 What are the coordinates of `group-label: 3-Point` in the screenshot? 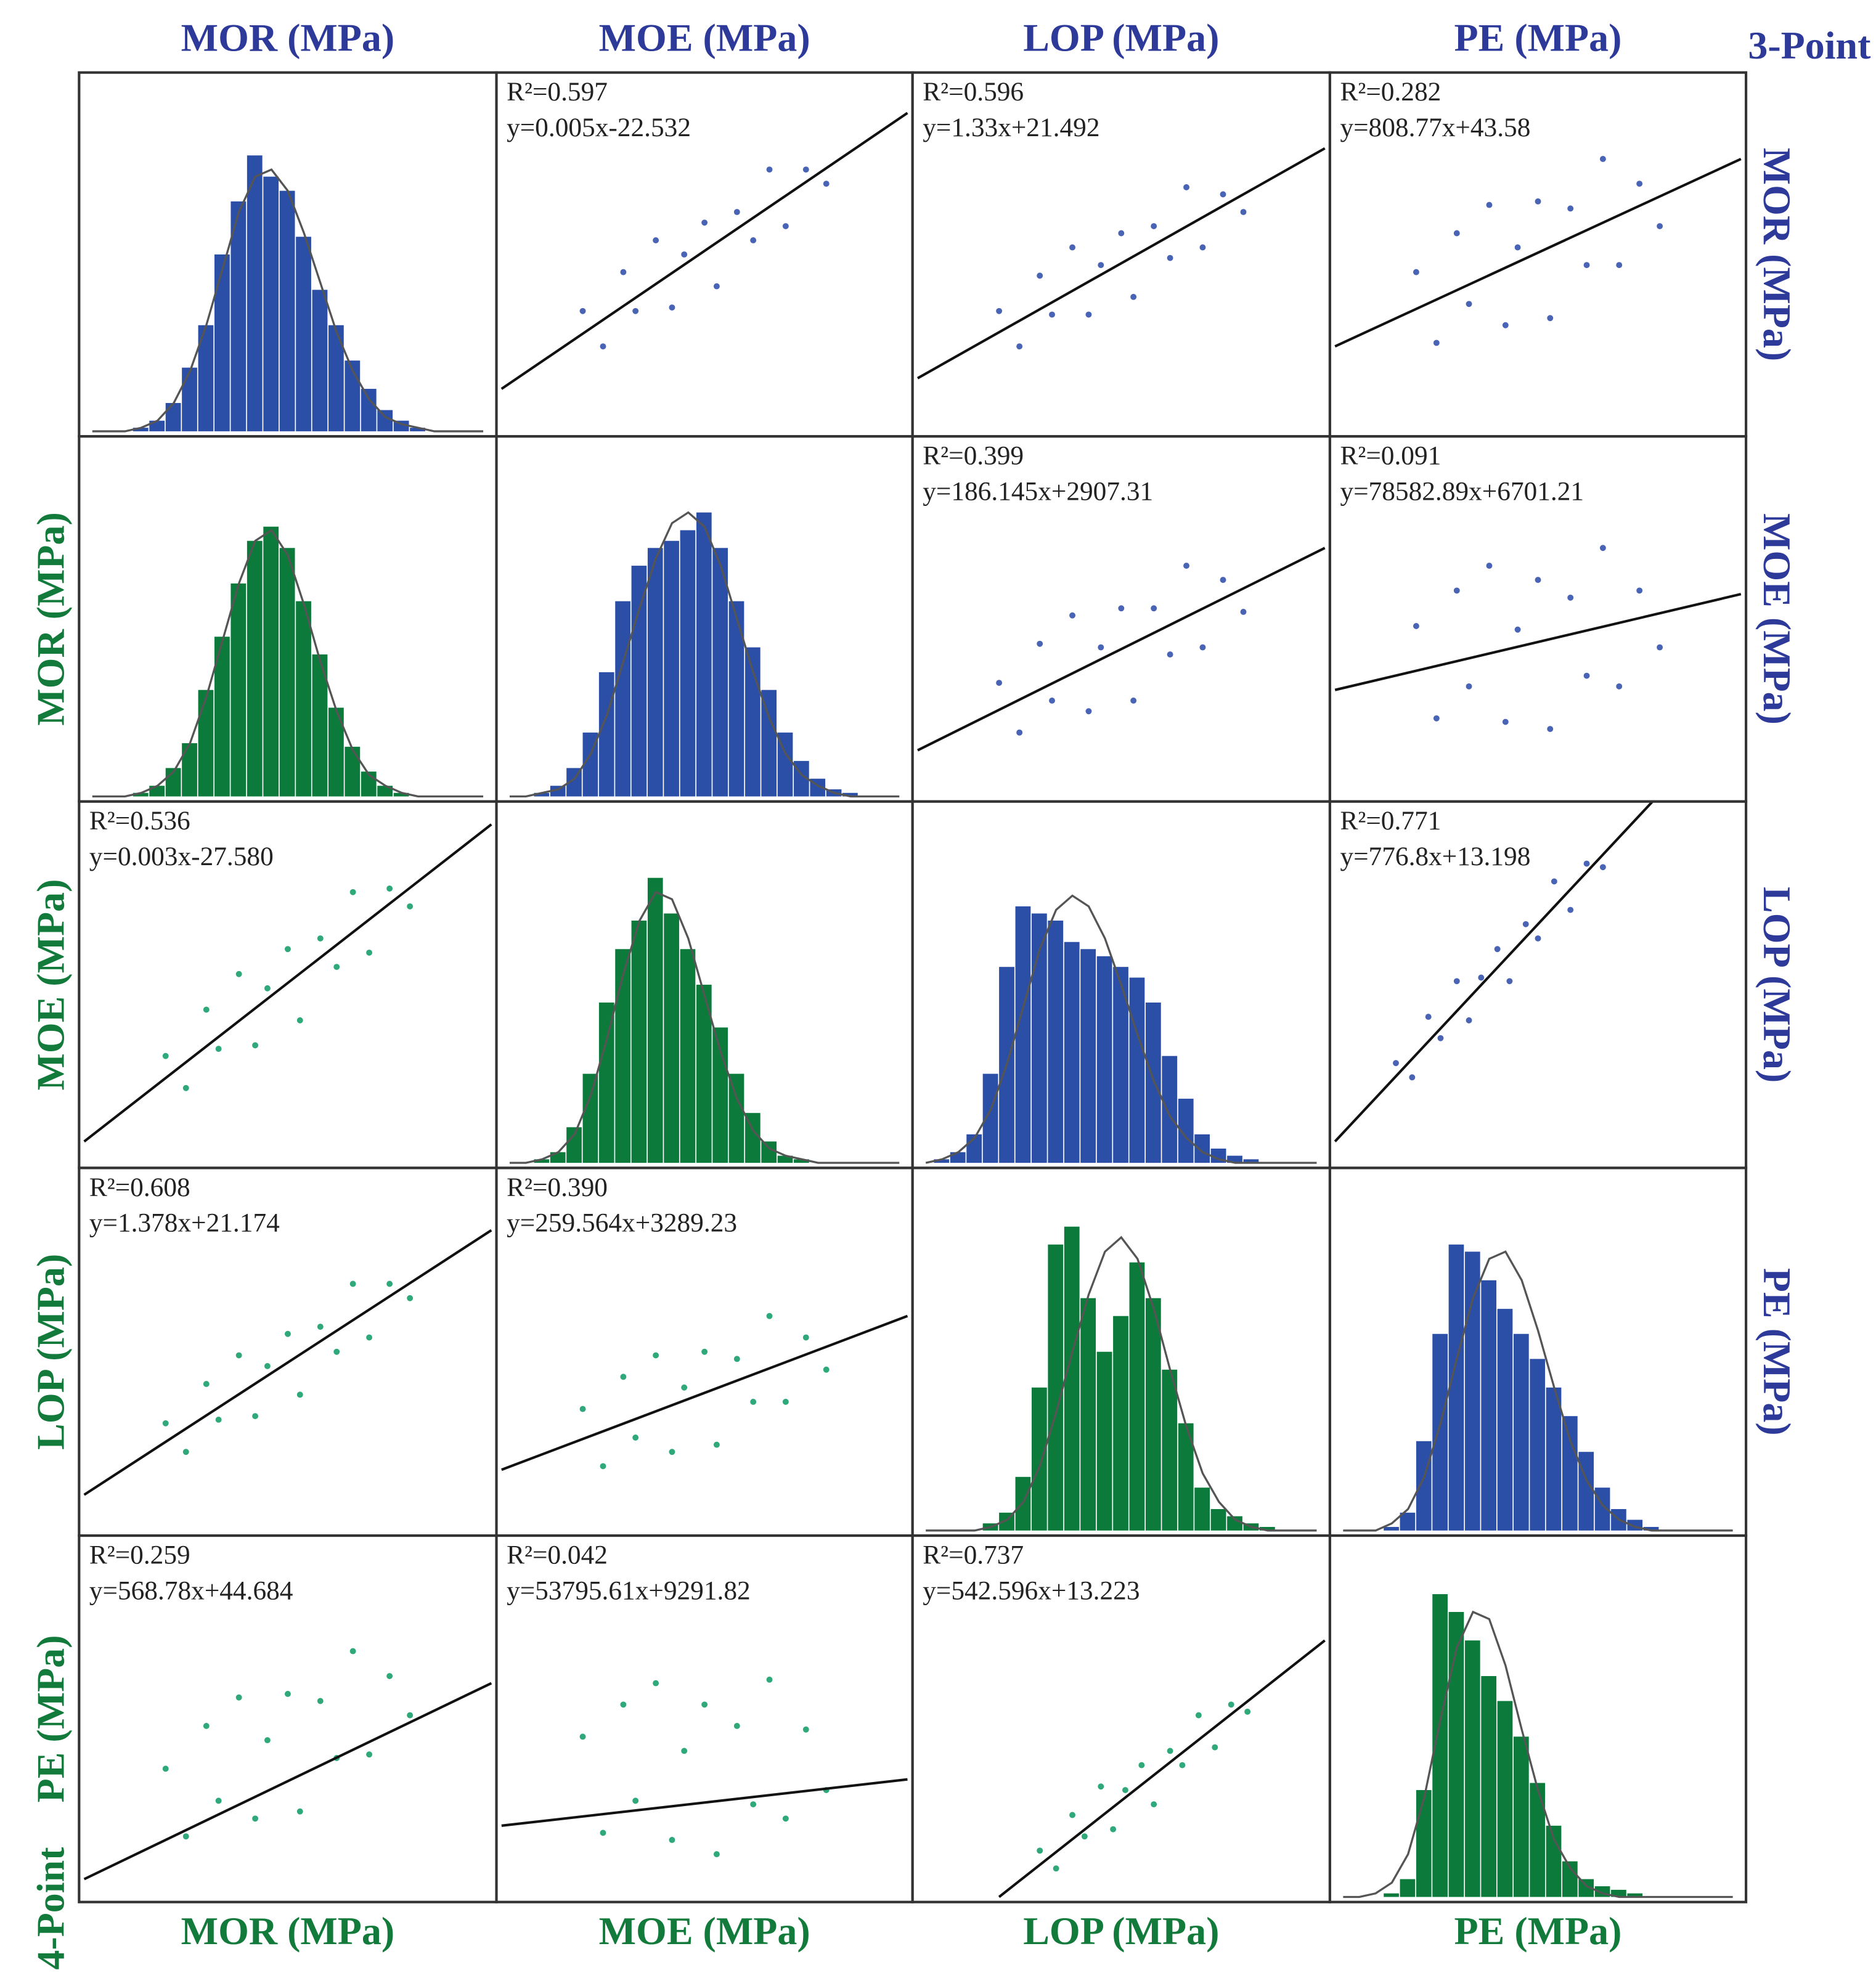 It's located at (1809, 45).